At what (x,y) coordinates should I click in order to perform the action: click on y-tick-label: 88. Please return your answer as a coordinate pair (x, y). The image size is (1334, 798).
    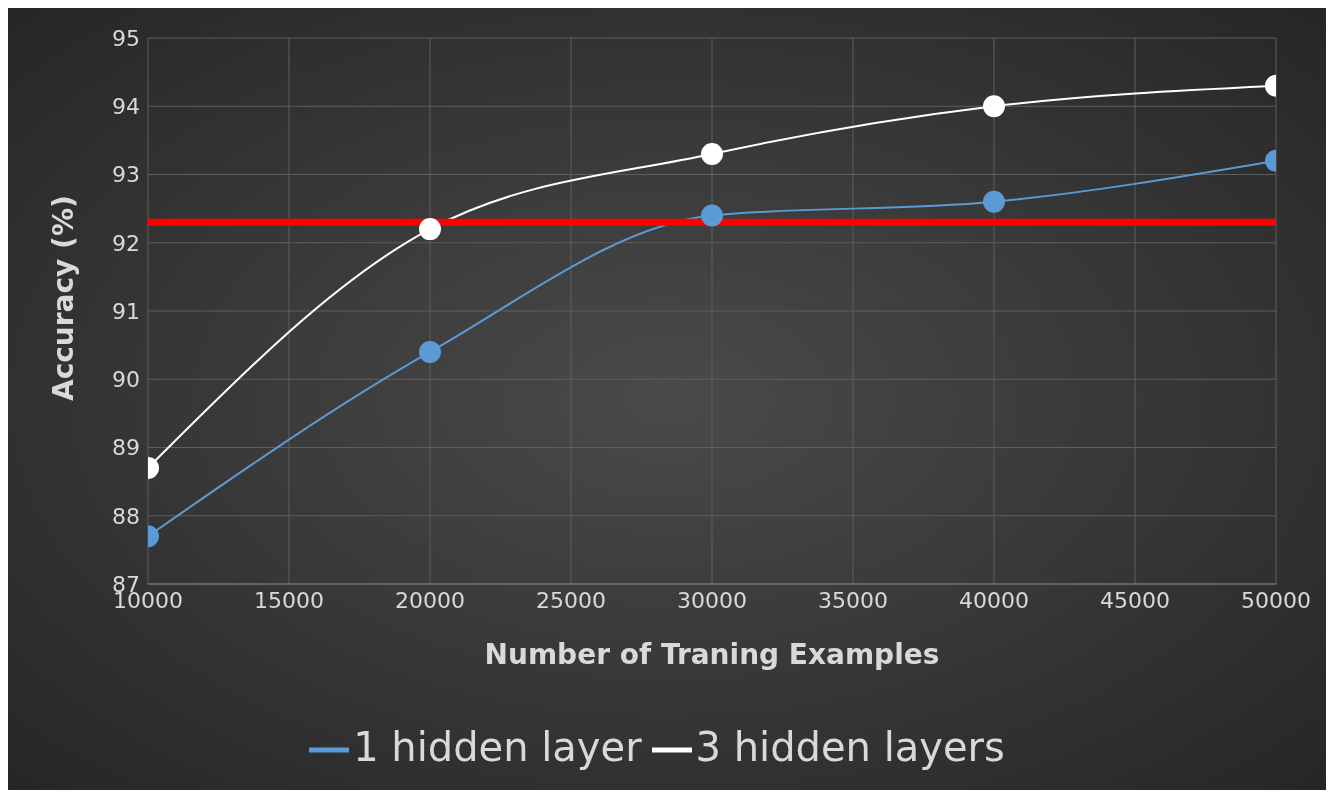
    Looking at the image, I should click on (126, 516).